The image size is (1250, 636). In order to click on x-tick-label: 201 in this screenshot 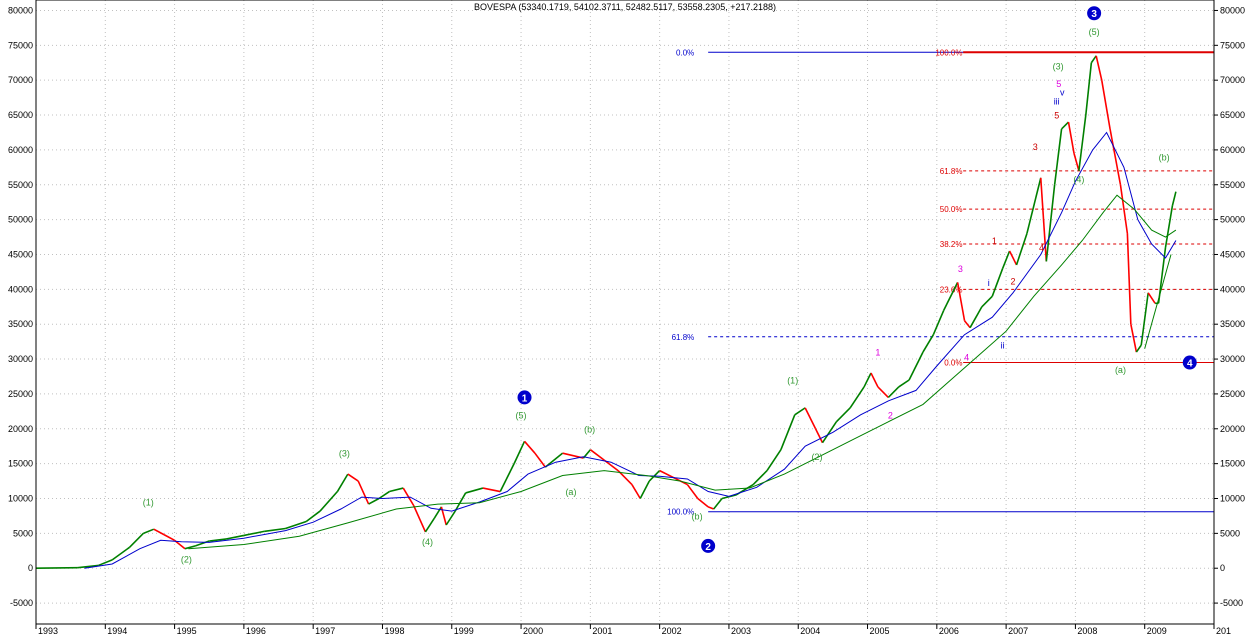, I will do `click(1223, 631)`.